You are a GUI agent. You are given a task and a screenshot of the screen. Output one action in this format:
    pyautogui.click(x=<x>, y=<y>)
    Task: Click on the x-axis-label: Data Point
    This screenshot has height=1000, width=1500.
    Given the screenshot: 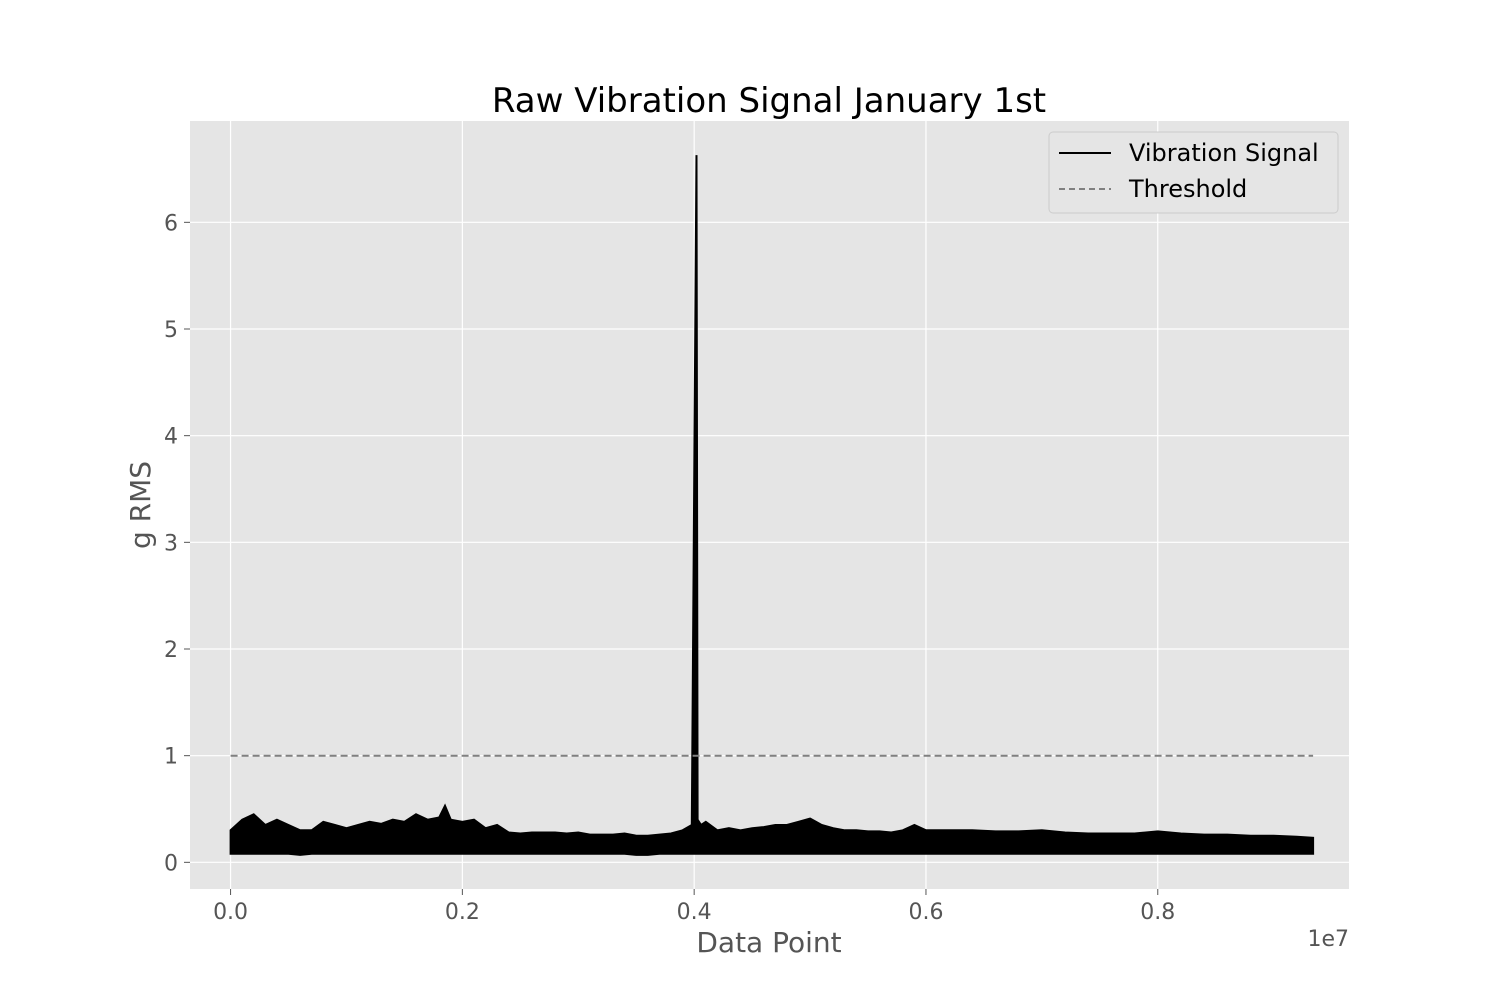 What is the action you would take?
    pyautogui.click(x=768, y=942)
    